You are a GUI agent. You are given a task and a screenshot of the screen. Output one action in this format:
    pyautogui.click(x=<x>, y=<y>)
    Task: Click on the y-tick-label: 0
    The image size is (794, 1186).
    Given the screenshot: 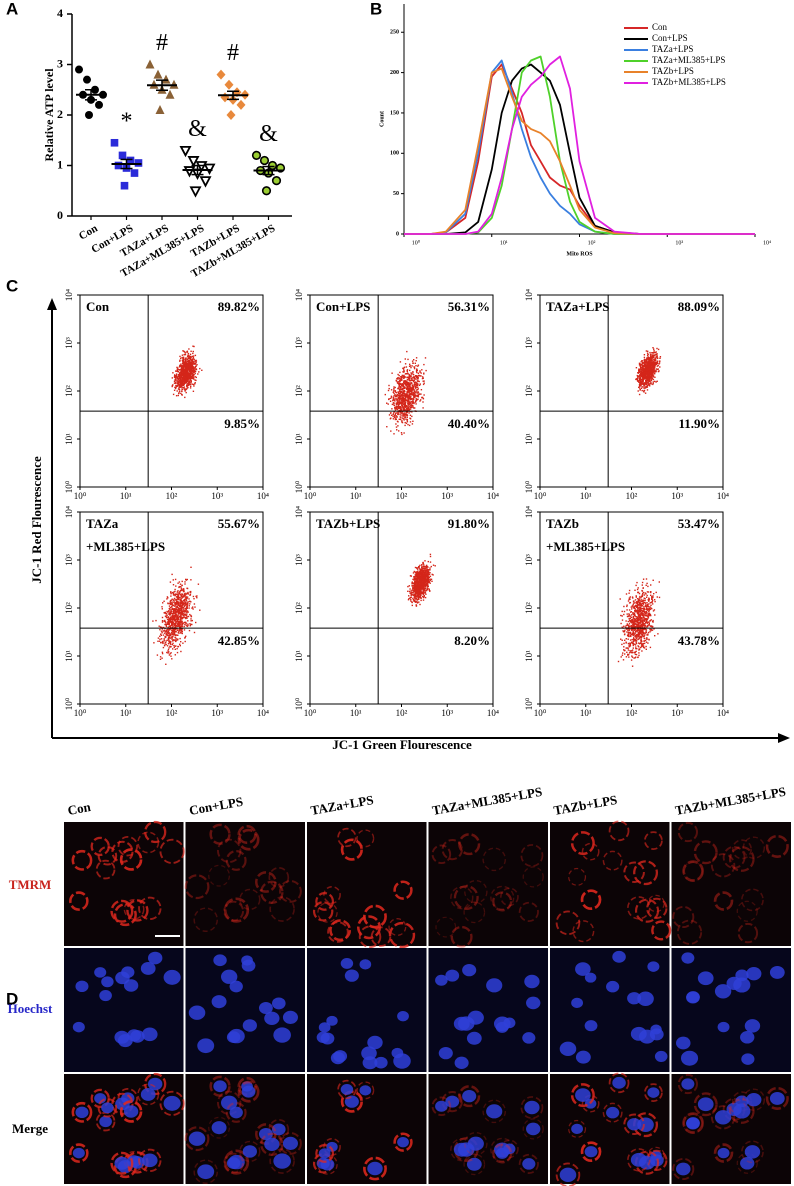 What is the action you would take?
    pyautogui.click(x=397, y=234)
    